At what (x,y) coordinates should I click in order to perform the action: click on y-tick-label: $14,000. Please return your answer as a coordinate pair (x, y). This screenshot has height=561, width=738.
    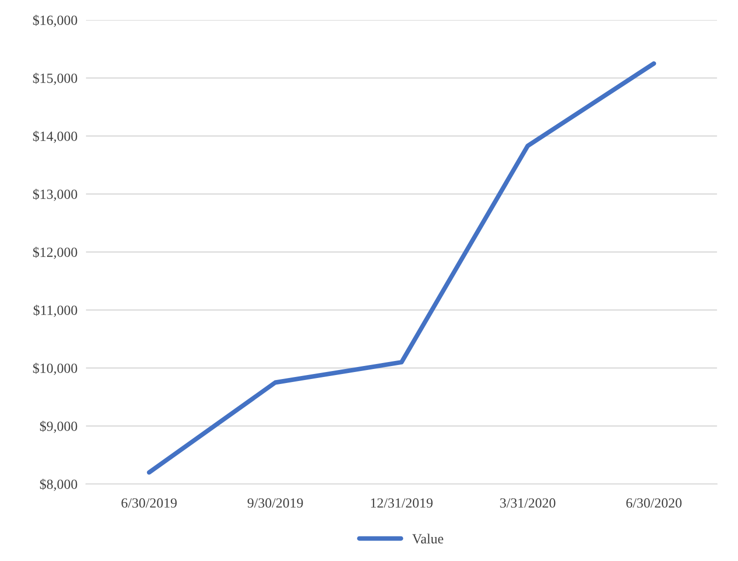
    Looking at the image, I should click on (55, 136).